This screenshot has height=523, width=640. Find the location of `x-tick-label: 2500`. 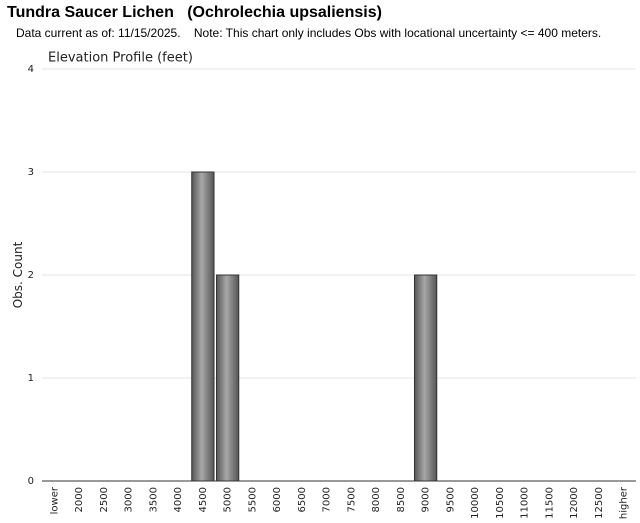

x-tick-label: 2500 is located at coordinates (104, 499).